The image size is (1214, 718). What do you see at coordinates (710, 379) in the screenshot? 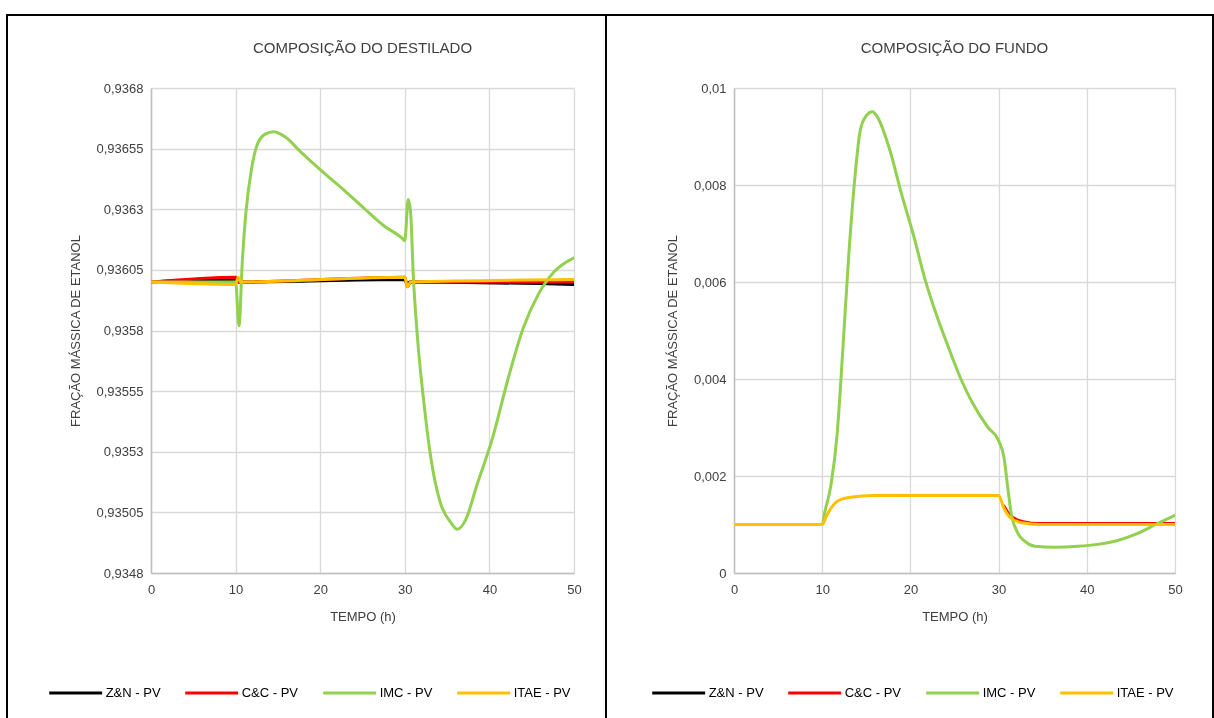
I see `y-tick-label: 0,004` at bounding box center [710, 379].